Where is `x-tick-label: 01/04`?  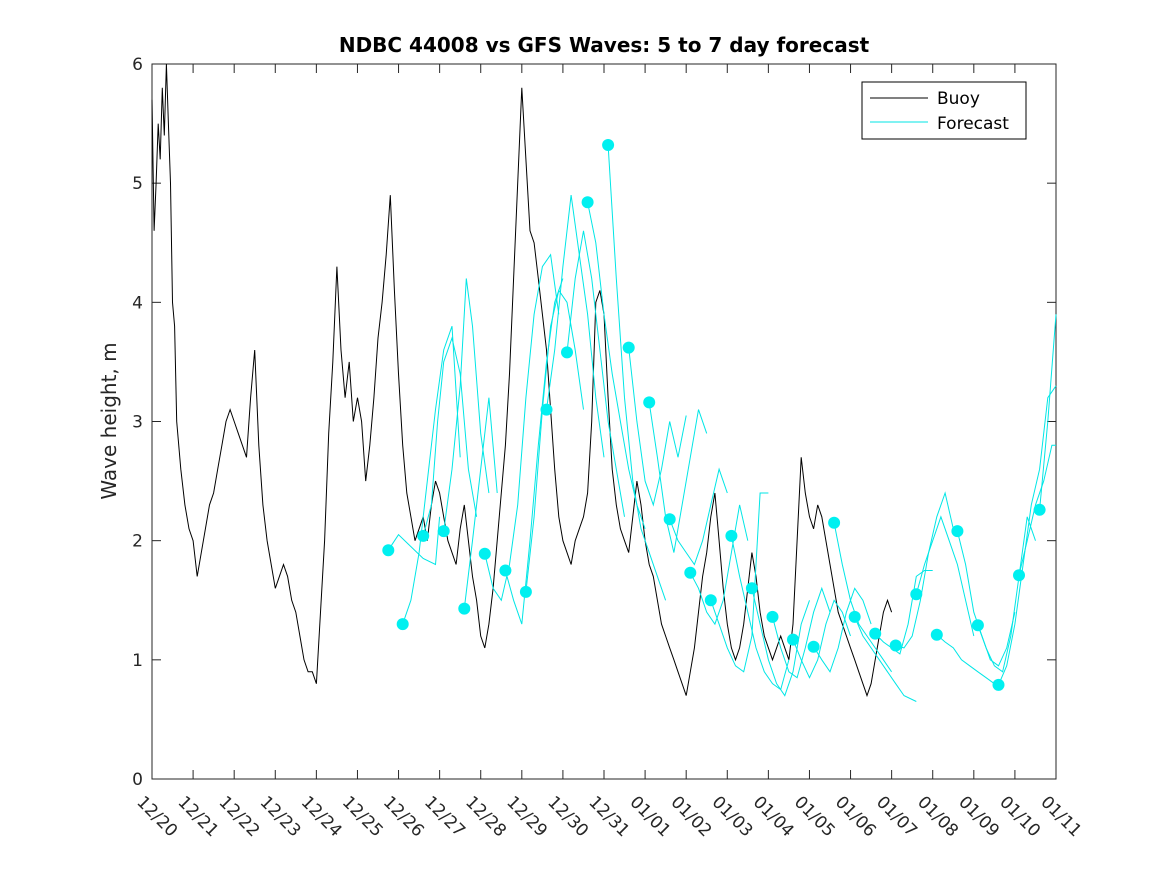
x-tick-label: 01/04 is located at coordinates (773, 816).